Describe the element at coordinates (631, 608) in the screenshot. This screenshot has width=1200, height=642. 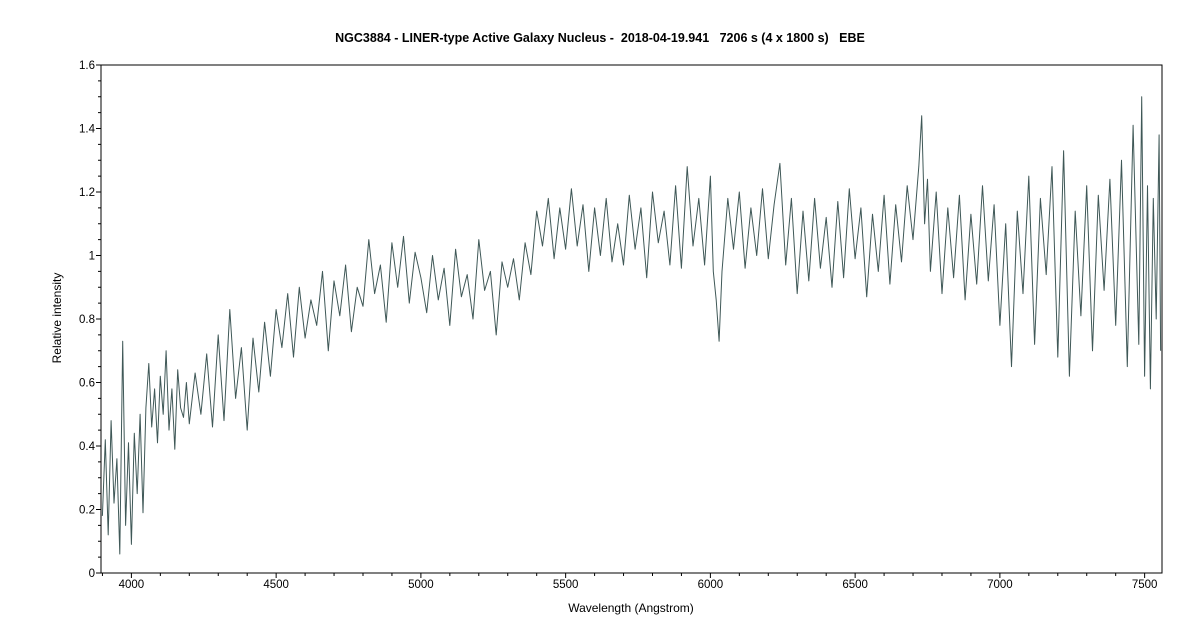
I see `x-axis-title: Wavelength (Angstrom)` at that location.